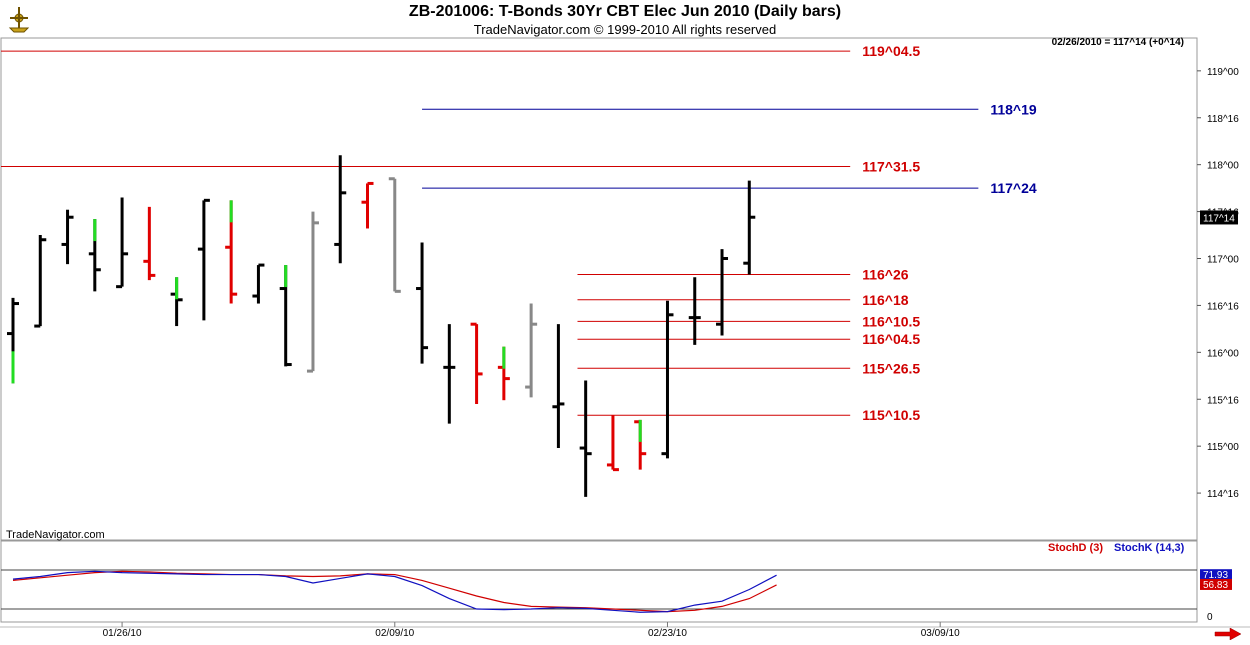  I want to click on stochd-legend: StochD (3), so click(1075, 548).